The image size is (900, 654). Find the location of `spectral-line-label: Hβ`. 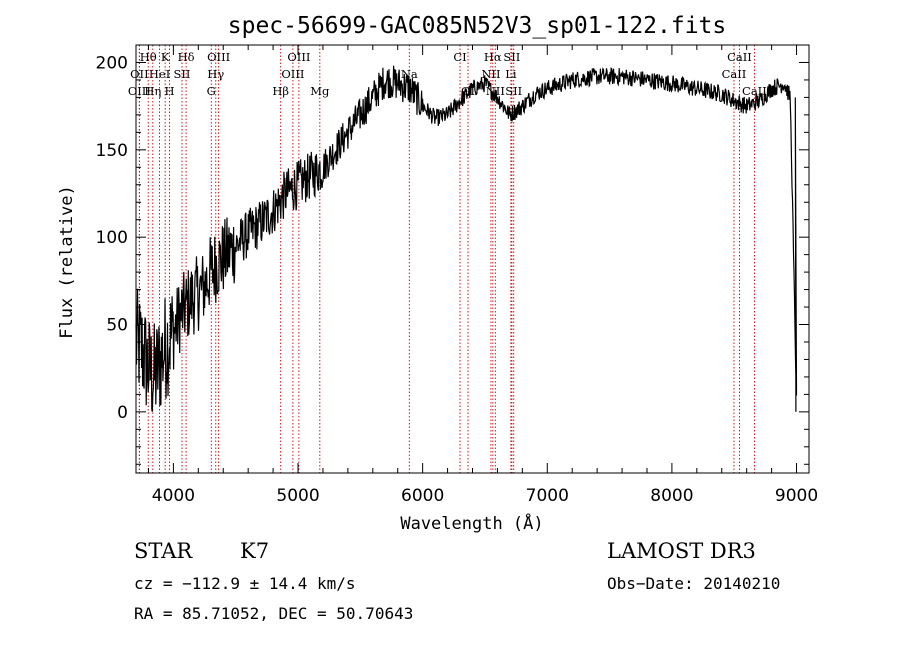

spectral-line-label: Hβ is located at coordinates (280, 91).